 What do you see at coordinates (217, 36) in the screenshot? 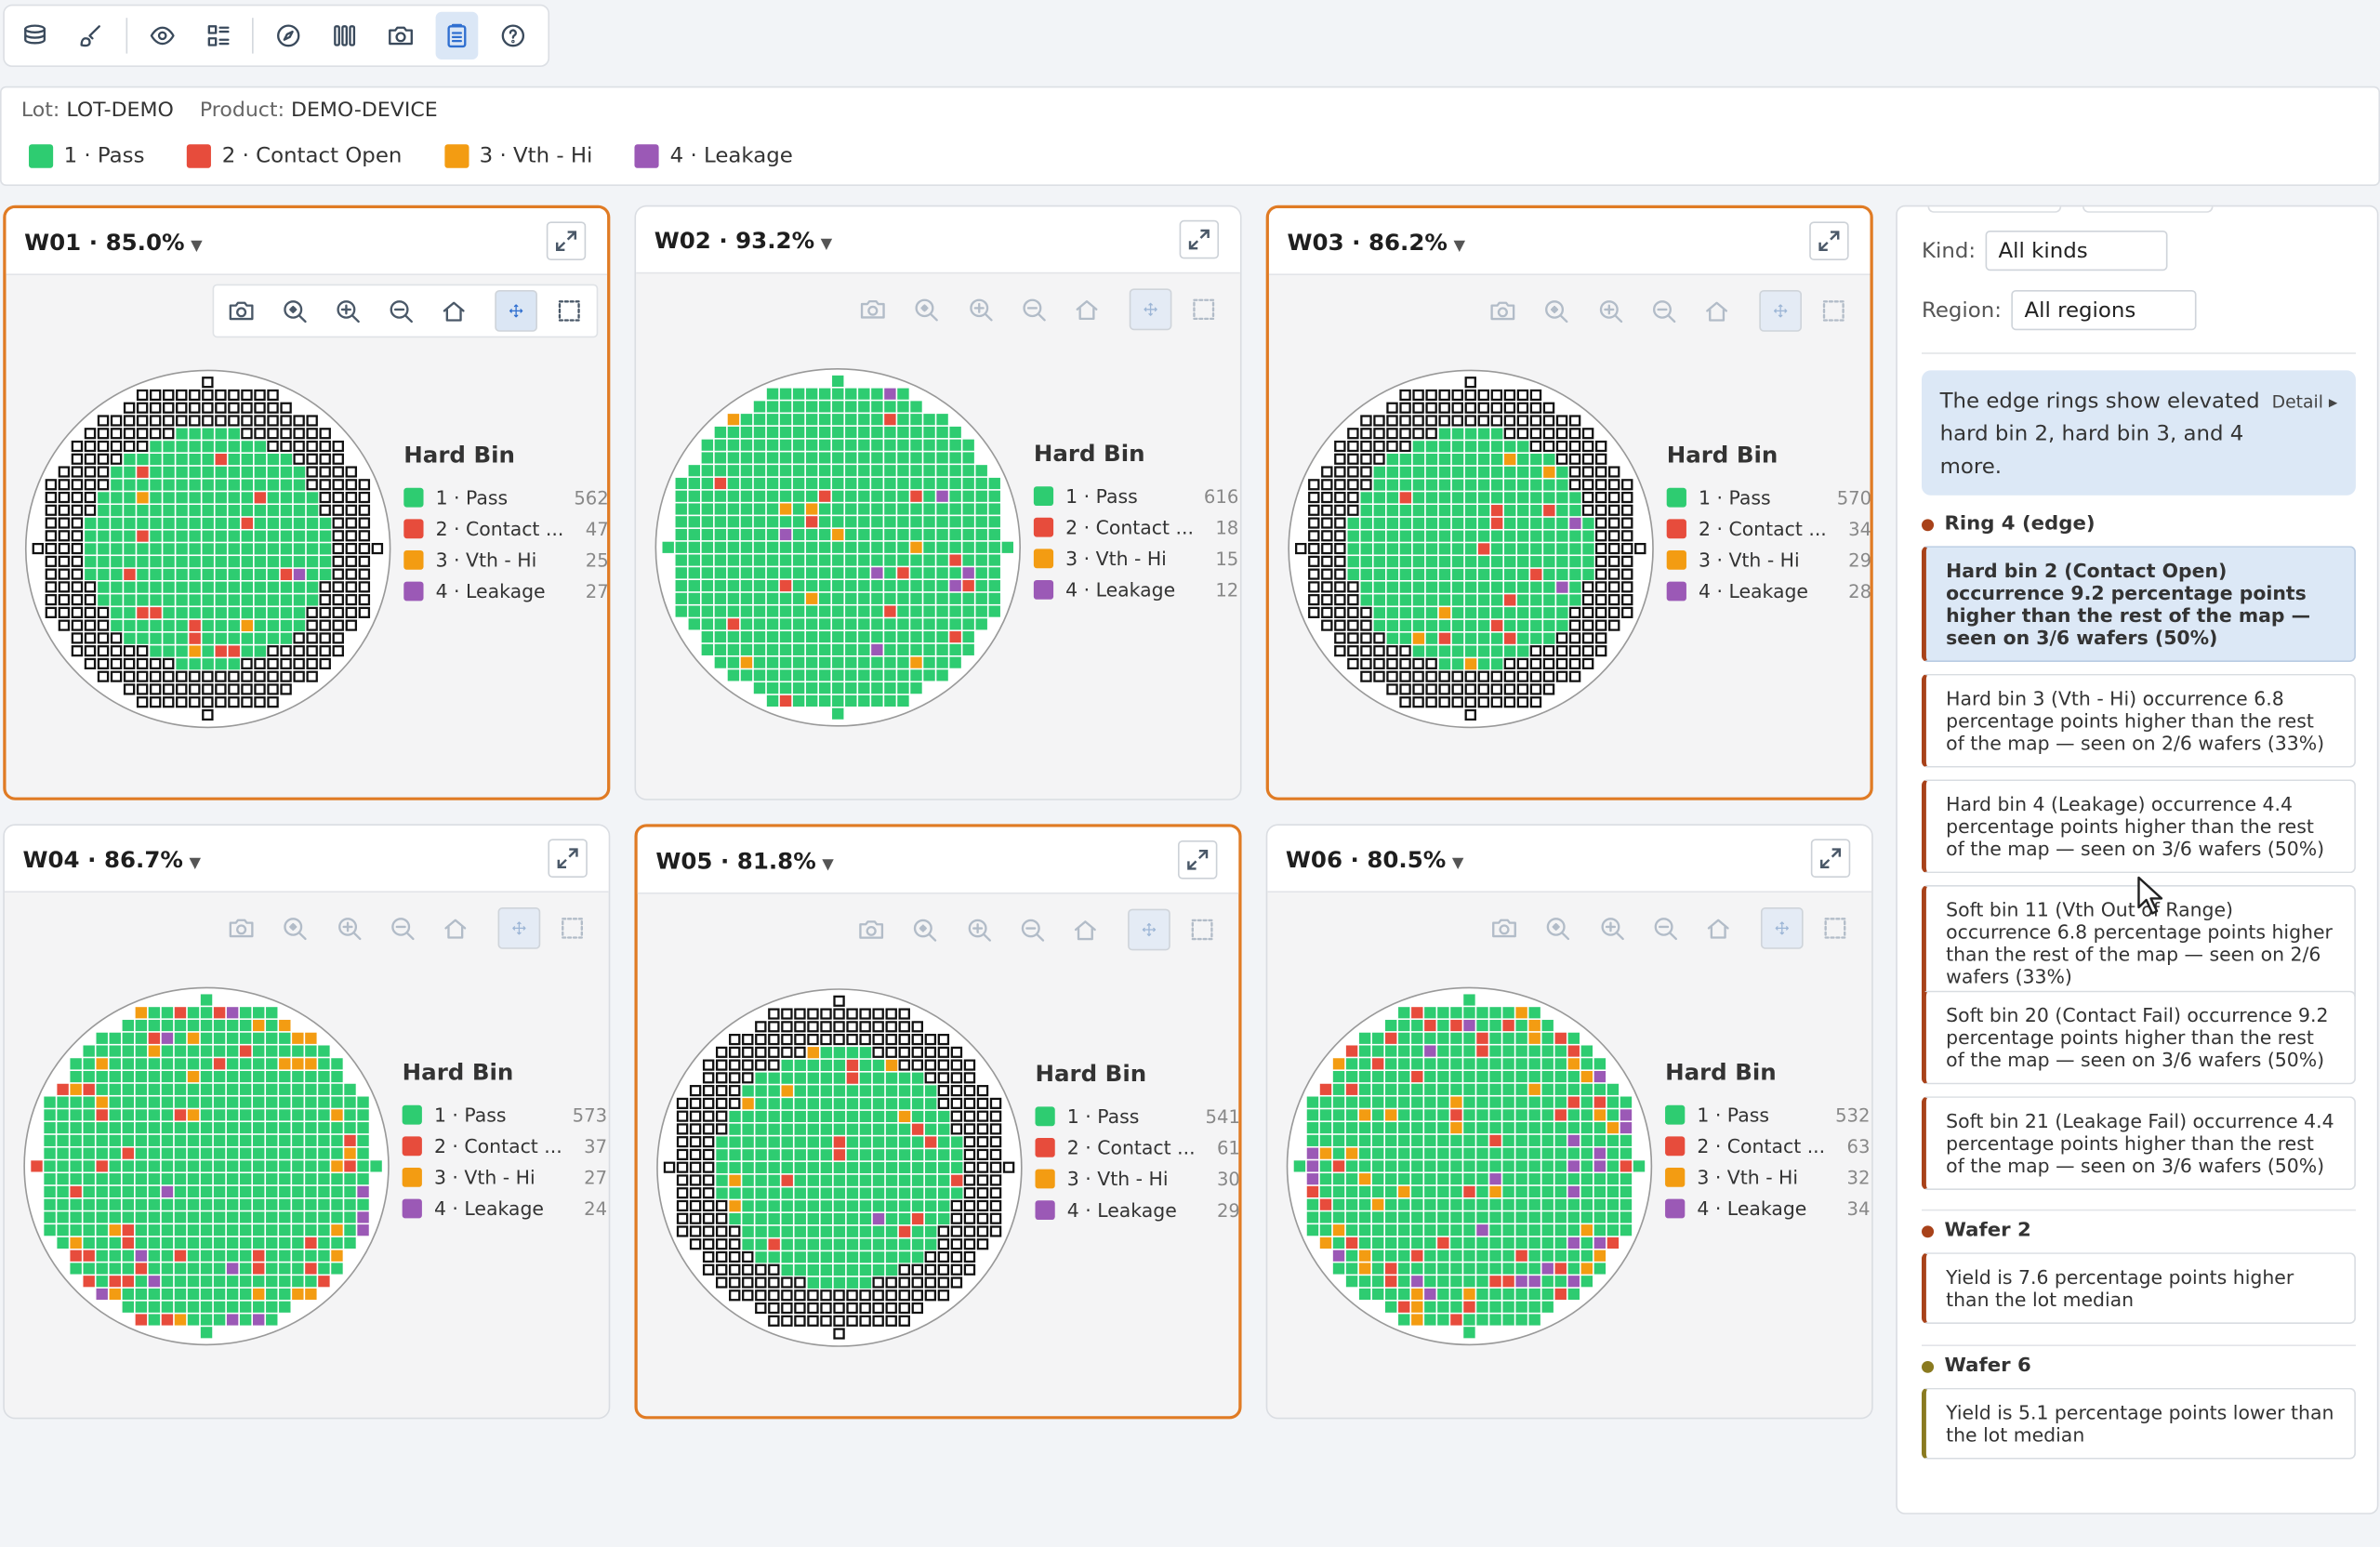
I see `list-icon` at bounding box center [217, 36].